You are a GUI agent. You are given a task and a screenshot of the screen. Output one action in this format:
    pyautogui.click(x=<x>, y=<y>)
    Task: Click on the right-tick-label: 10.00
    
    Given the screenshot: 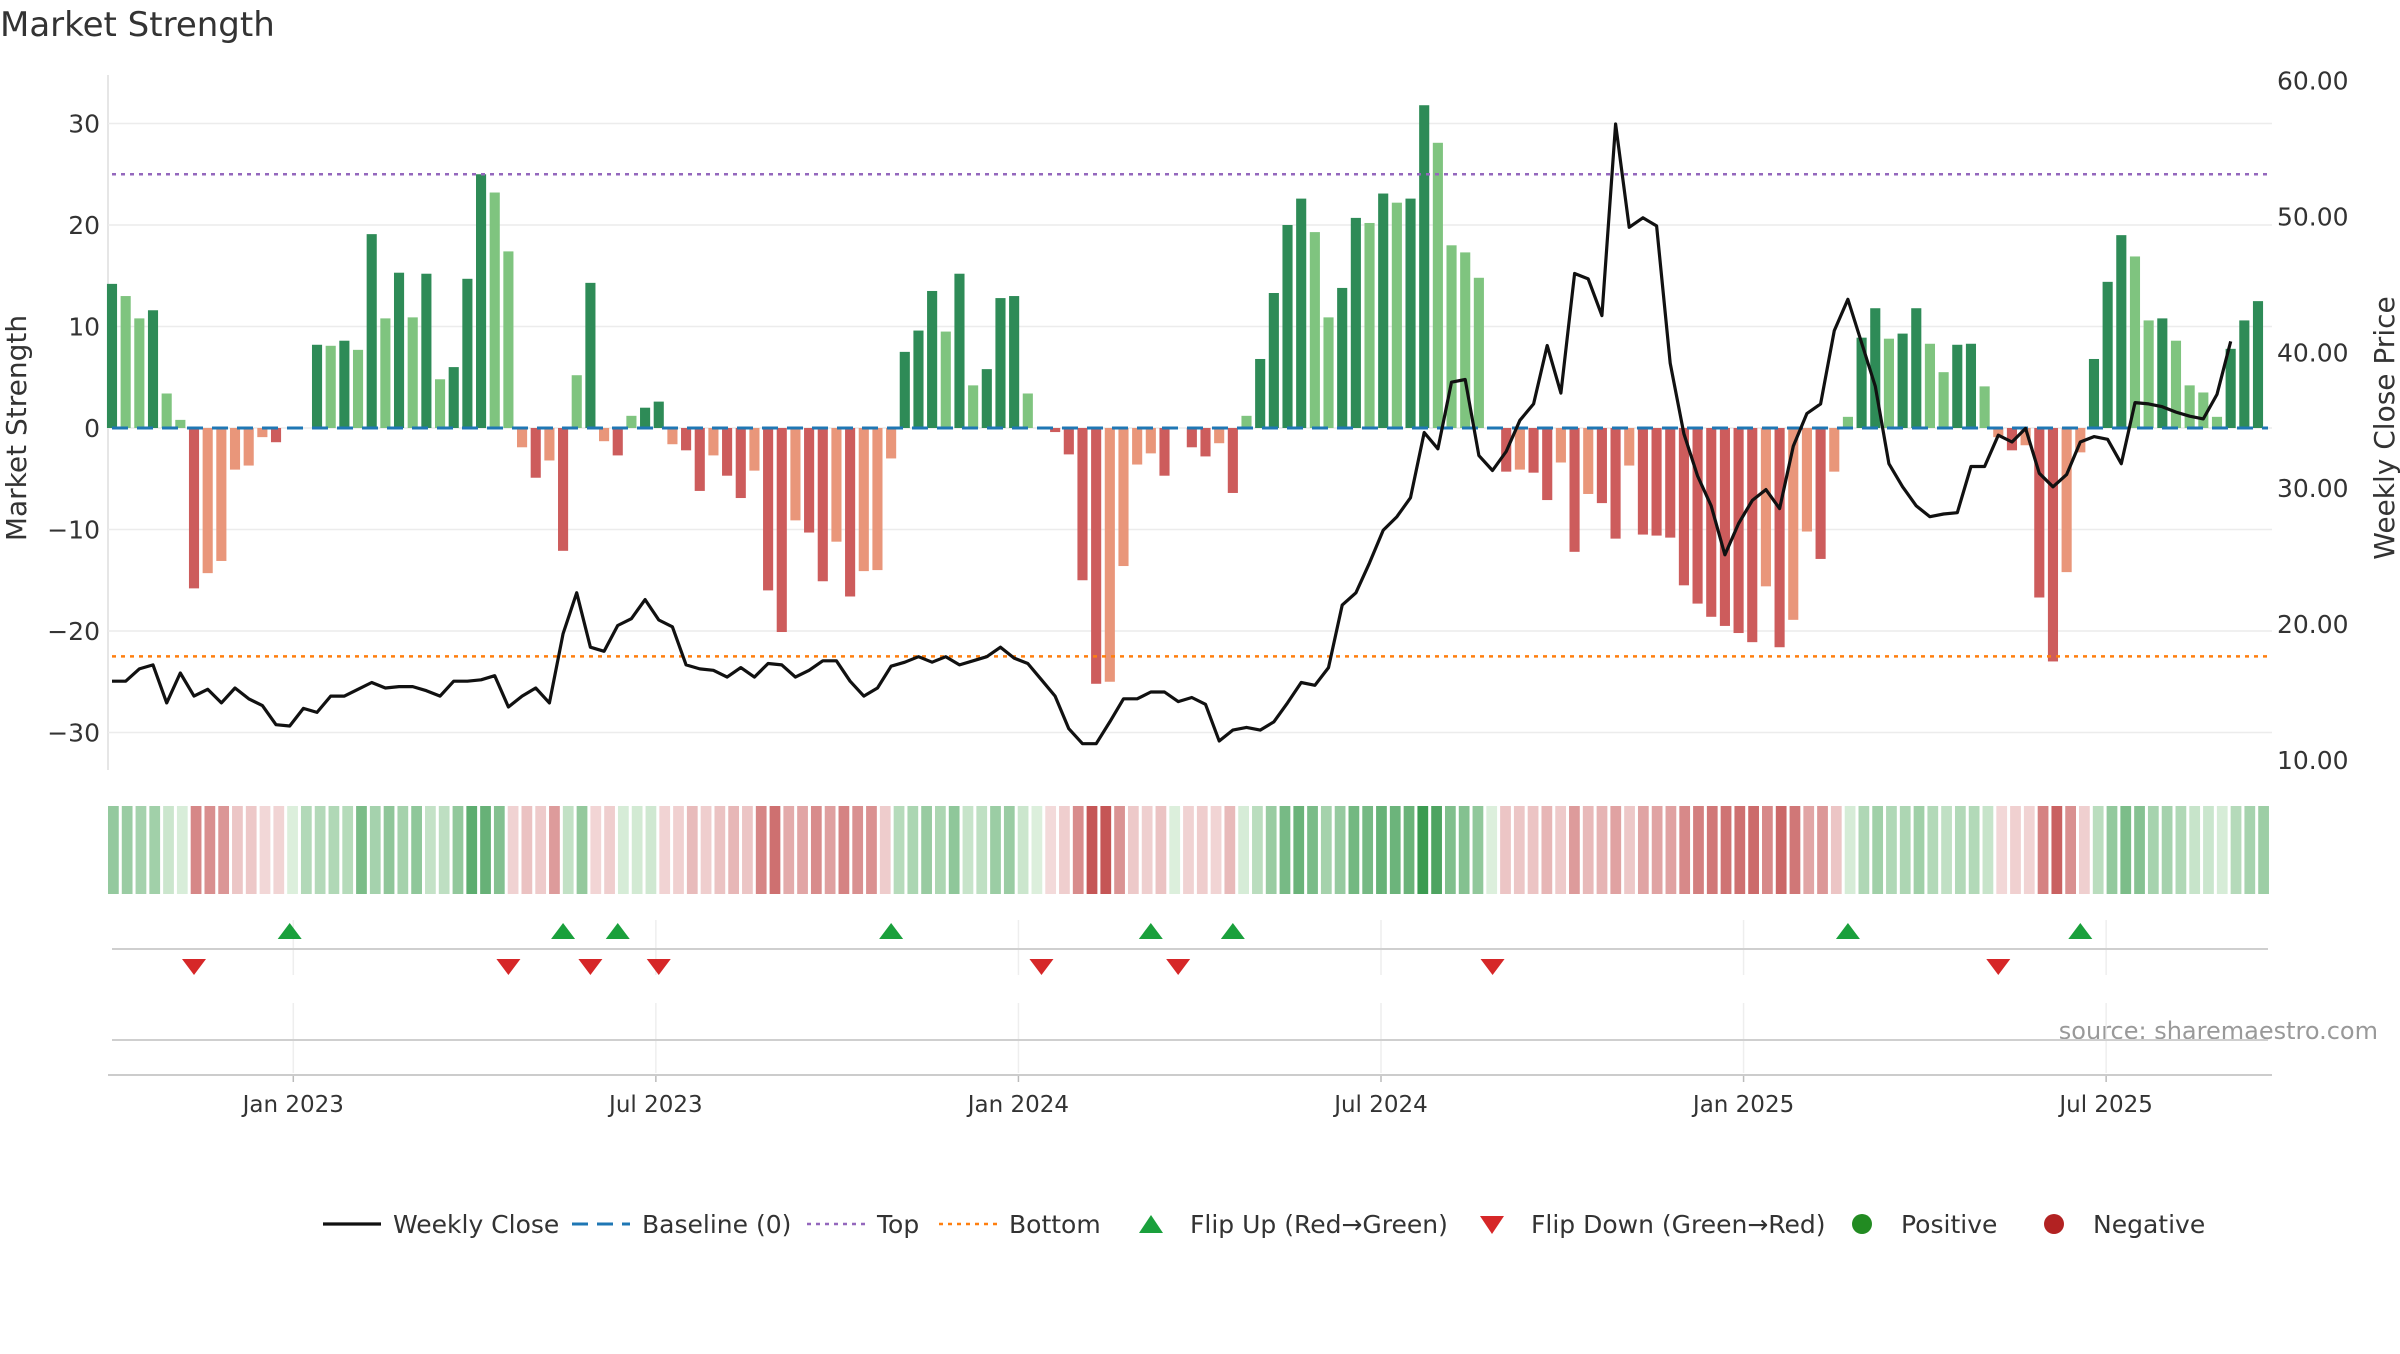 What is the action you would take?
    pyautogui.click(x=2313, y=760)
    